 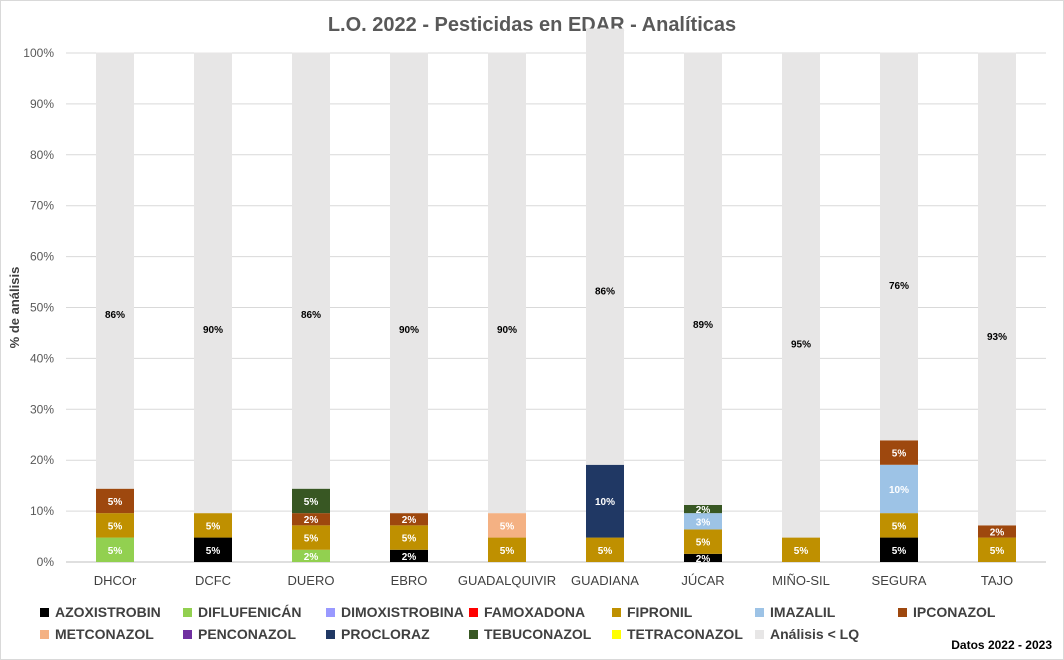 What do you see at coordinates (378, 634) in the screenshot?
I see `legend-item: PROCLORAZ` at bounding box center [378, 634].